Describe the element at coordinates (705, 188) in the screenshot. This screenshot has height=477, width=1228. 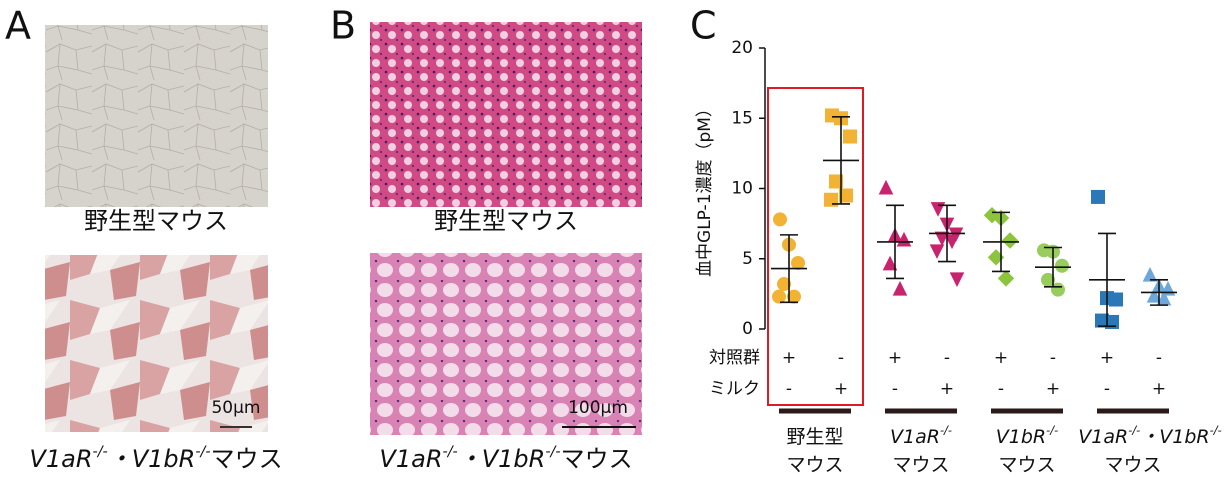
I see `y-axis-label: 血中GLP-1濃度（pM）` at that location.